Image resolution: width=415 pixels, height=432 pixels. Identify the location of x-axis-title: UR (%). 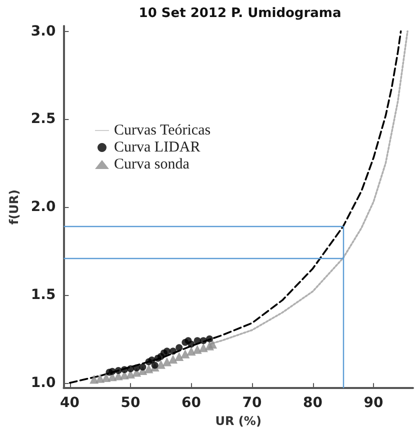
(238, 421).